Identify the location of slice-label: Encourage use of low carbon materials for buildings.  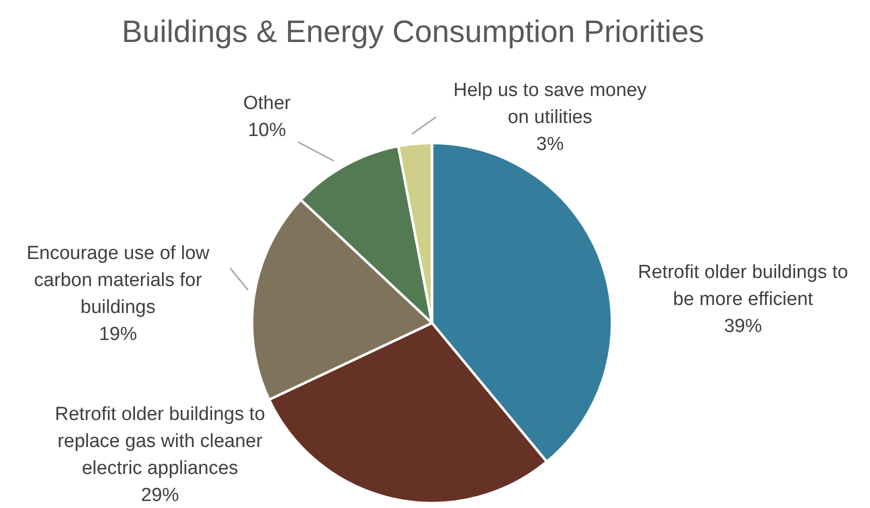
(118, 280).